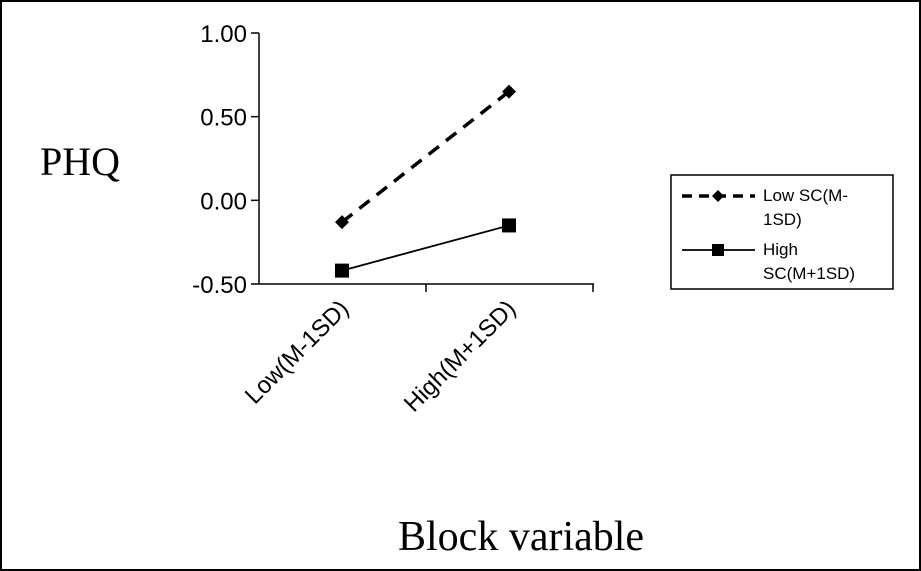 The height and width of the screenshot is (571, 921). Describe the element at coordinates (521, 537) in the screenshot. I see `x-axis-title: Block variable` at that location.